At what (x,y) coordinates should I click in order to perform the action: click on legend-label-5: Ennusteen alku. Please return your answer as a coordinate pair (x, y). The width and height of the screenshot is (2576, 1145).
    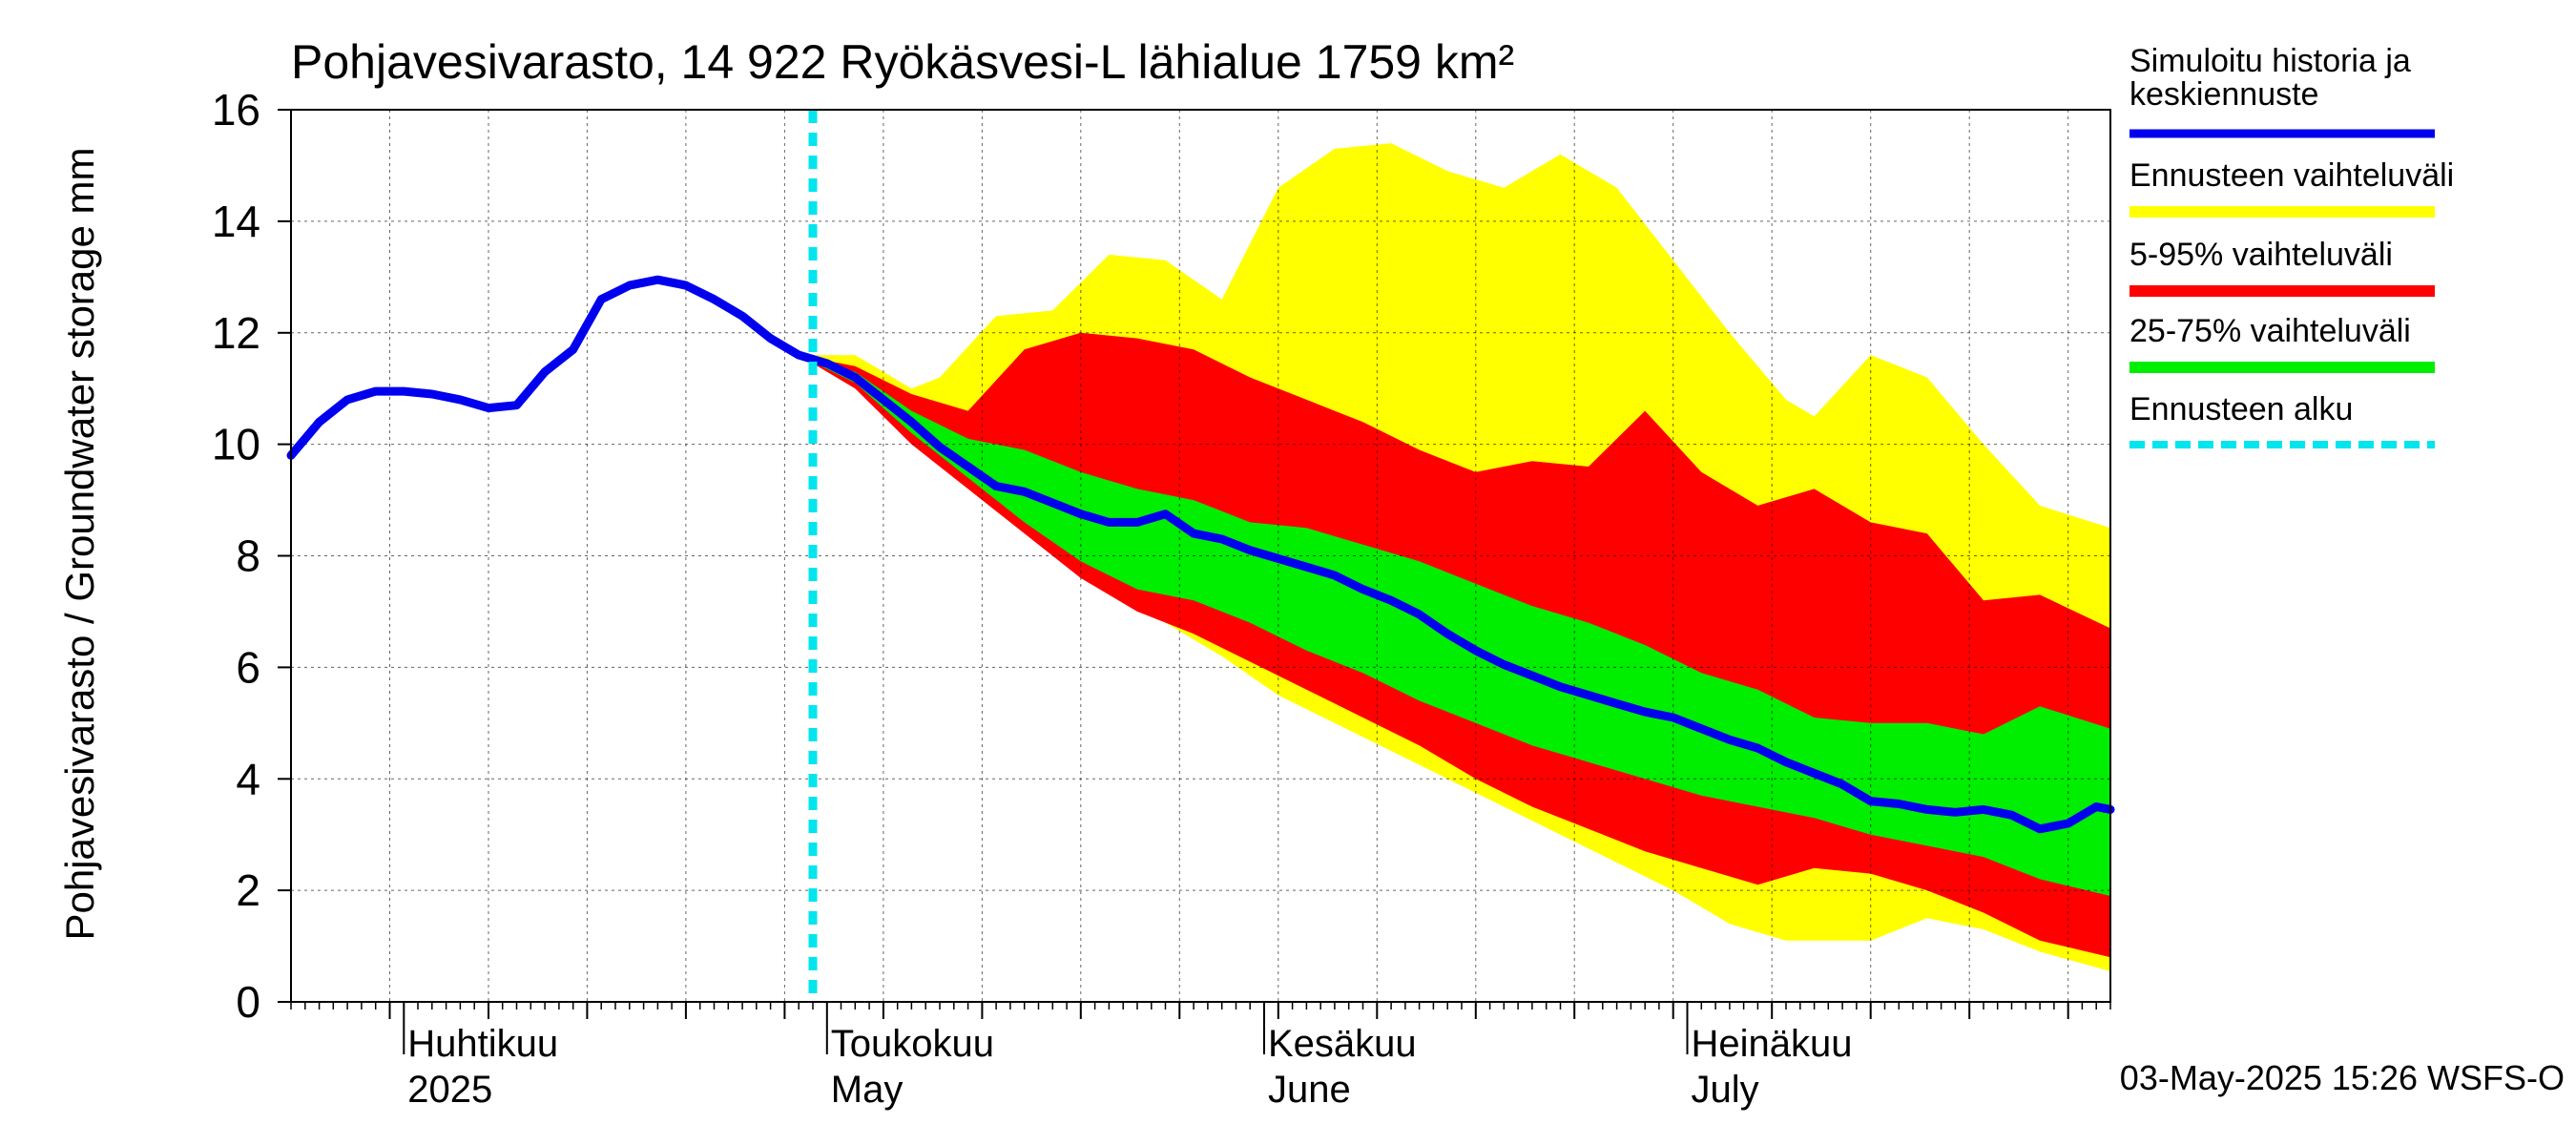
    Looking at the image, I should click on (2241, 409).